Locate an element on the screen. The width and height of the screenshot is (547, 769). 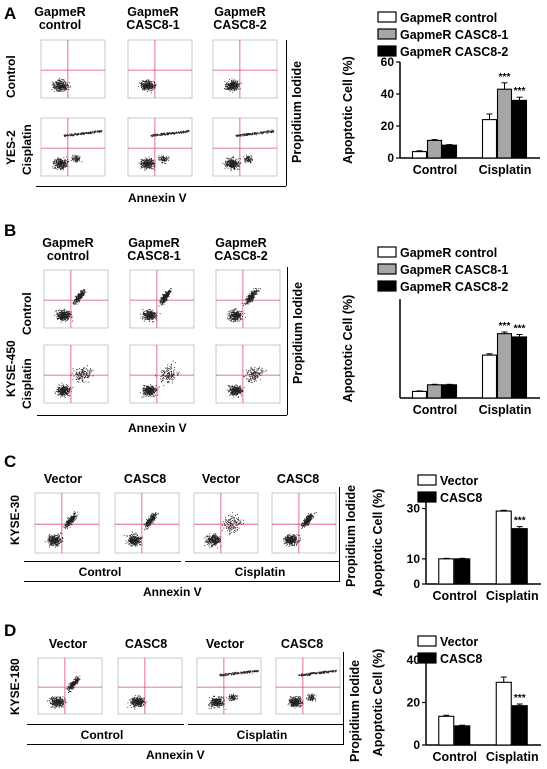
row-label-cisplatin: Cisplatin is located at coordinates (27, 383).